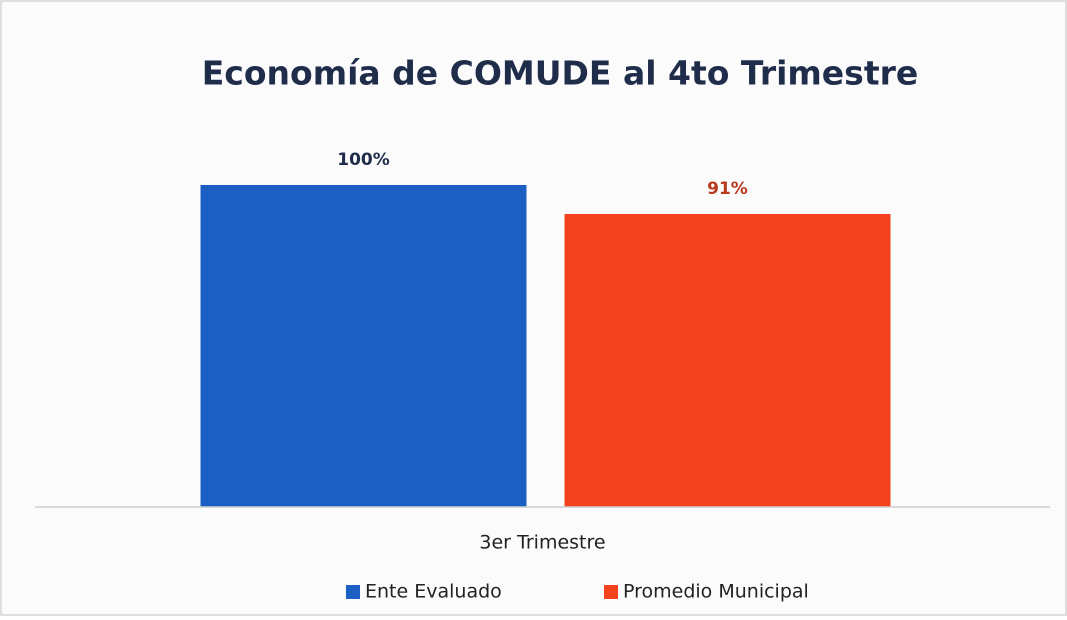  I want to click on legend-label: Ente Evaluado, so click(433, 592).